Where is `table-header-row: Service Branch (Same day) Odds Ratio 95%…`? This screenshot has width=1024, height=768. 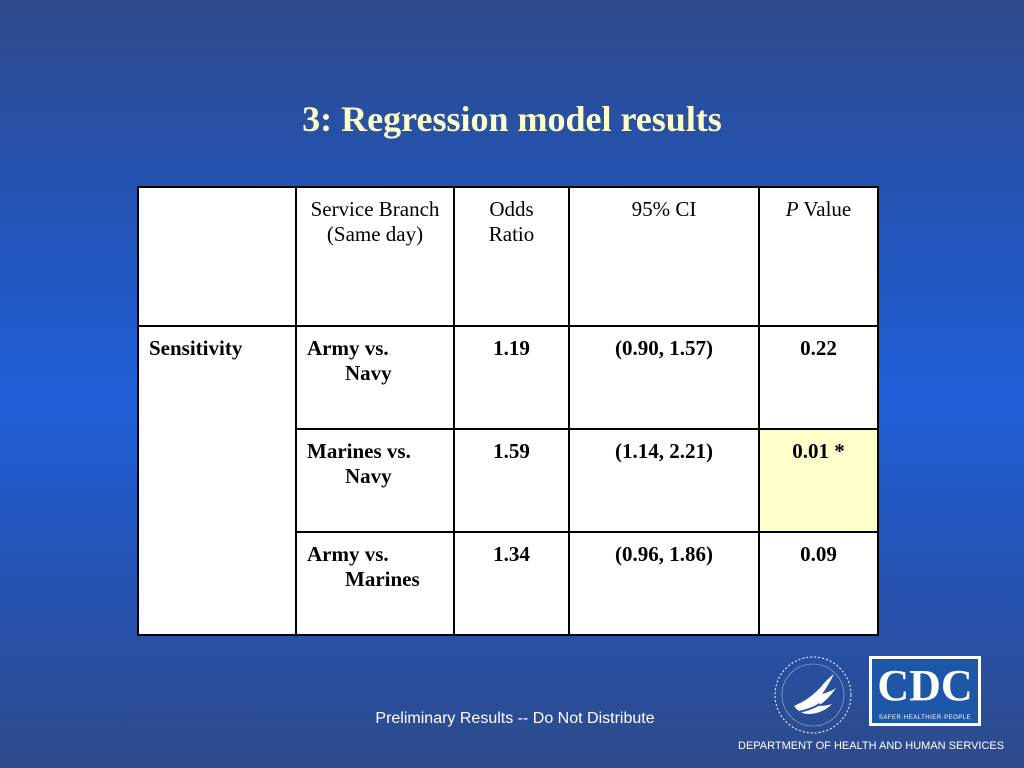 table-header-row: Service Branch (Same day) Odds Ratio 95%… is located at coordinates (508, 256).